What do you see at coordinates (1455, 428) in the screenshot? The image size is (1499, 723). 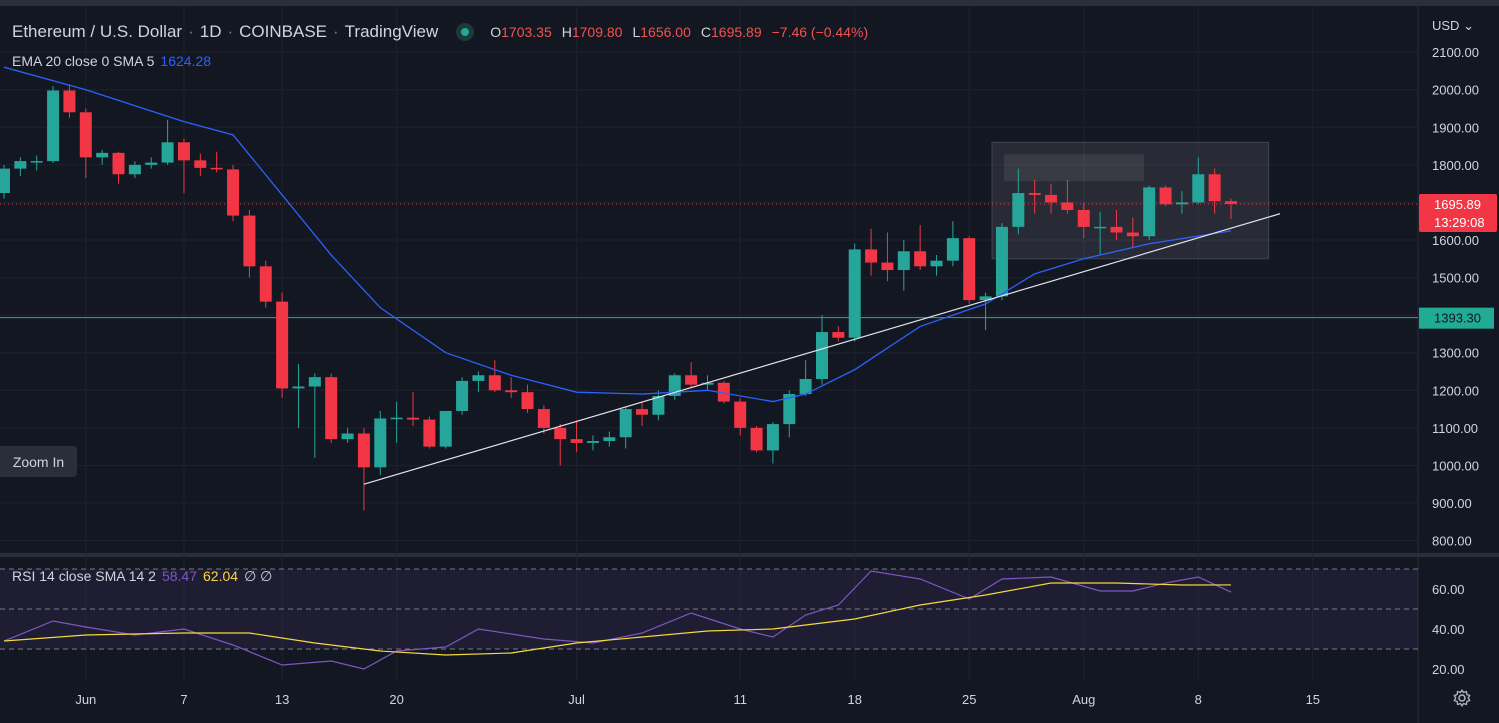 I see `price-tick-label: 1100.00` at bounding box center [1455, 428].